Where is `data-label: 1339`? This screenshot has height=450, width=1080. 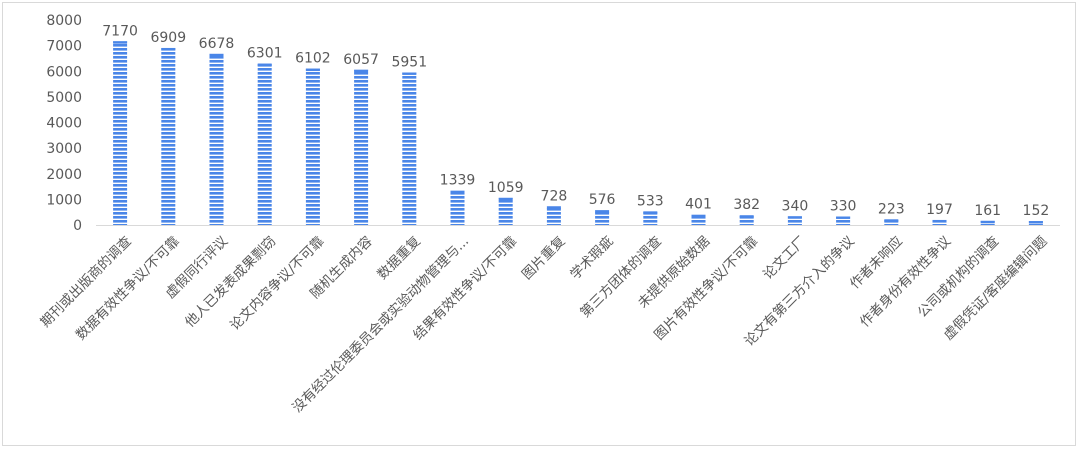 data-label: 1339 is located at coordinates (458, 181).